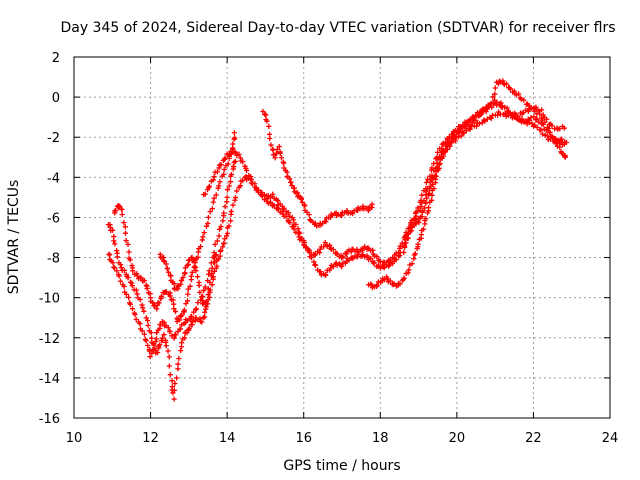 This screenshot has height=480, width=640. What do you see at coordinates (341, 466) in the screenshot?
I see `x-axis-label: GPS time / hours` at bounding box center [341, 466].